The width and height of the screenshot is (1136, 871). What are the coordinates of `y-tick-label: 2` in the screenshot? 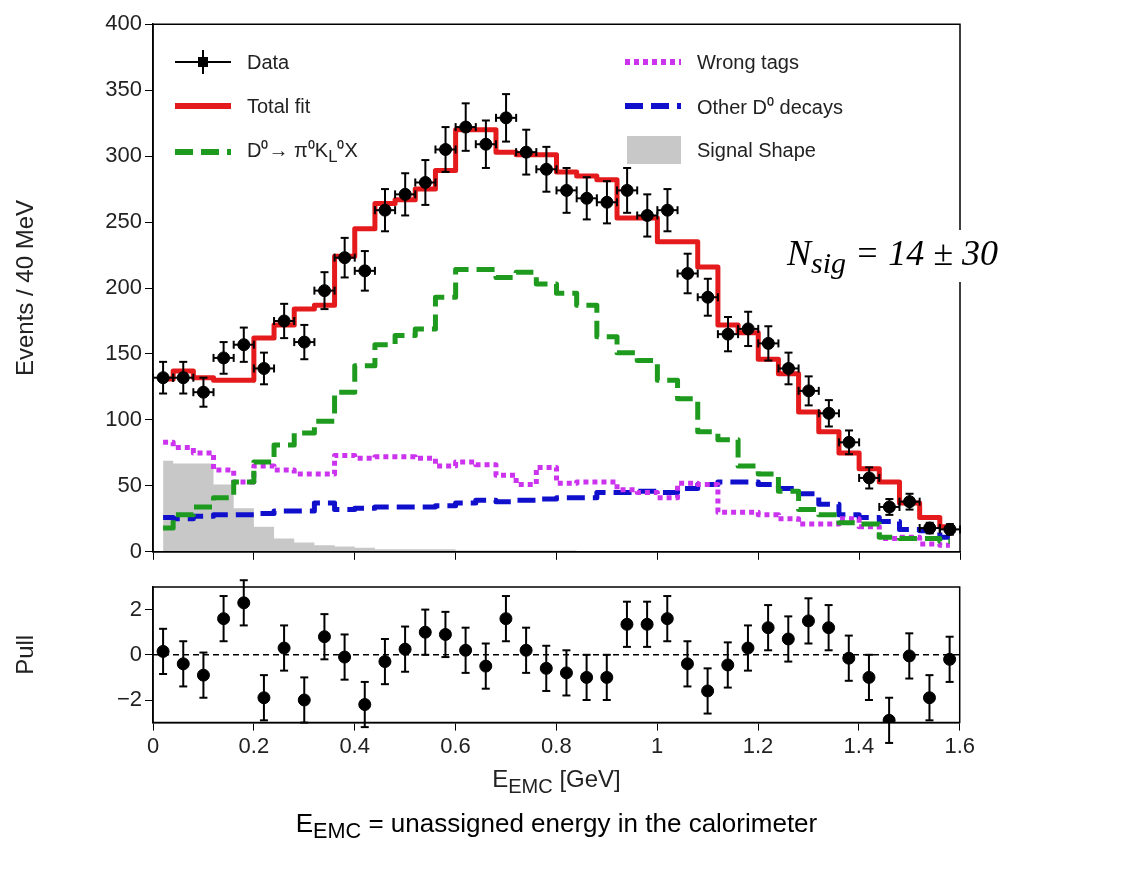 It's located at (135, 608).